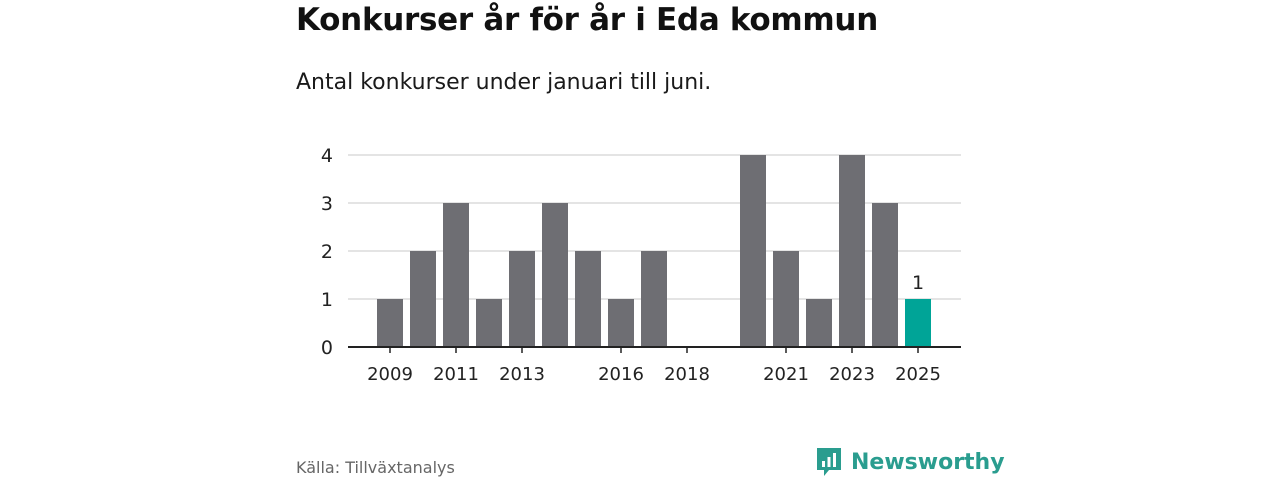 This screenshot has height=480, width=1280. What do you see at coordinates (587, 20) in the screenshot?
I see `chart-title: Konkurser år för år i Eda kommun` at bounding box center [587, 20].